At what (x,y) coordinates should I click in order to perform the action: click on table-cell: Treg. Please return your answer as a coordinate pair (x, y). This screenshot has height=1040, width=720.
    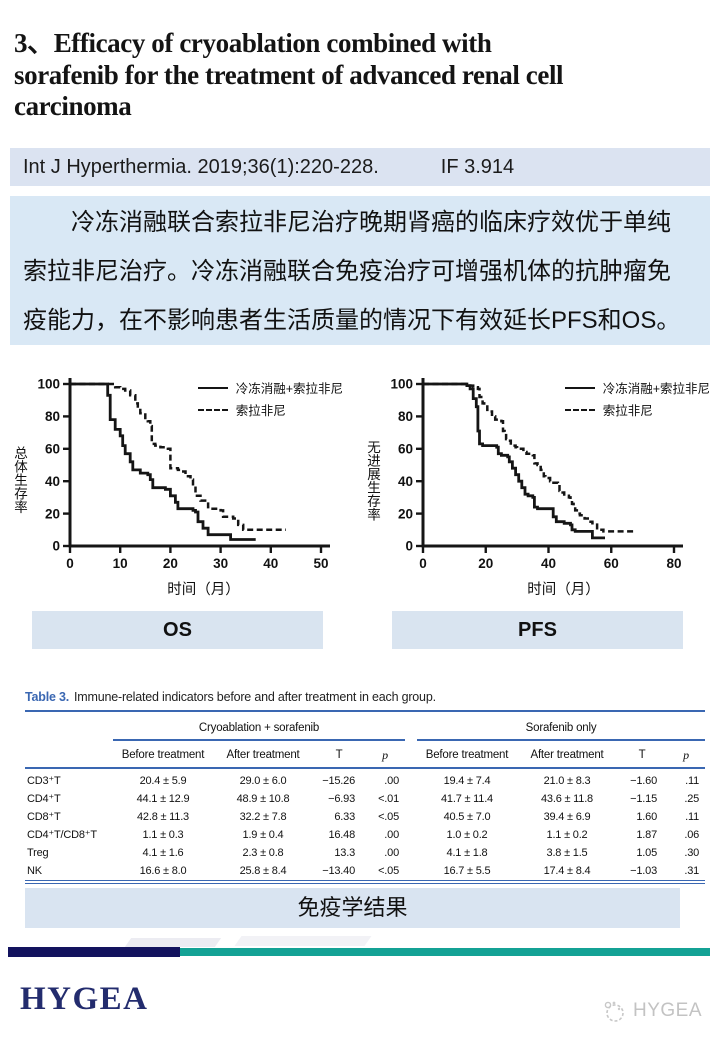
    Looking at the image, I should click on (38, 853).